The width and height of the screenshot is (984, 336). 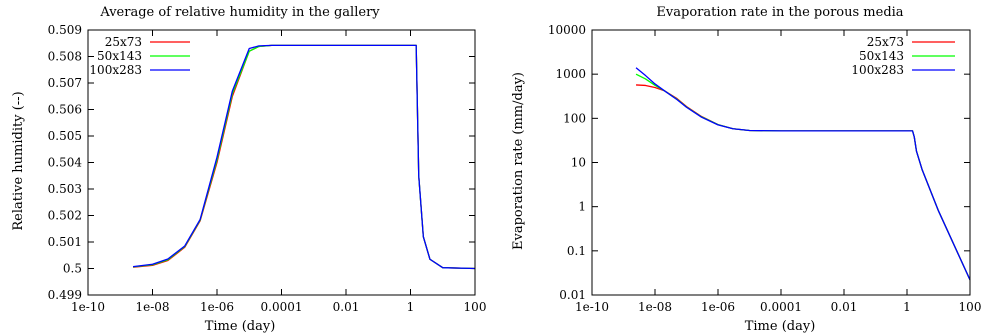 I want to click on y-tick-label: 0.504, so click(x=65, y=163).